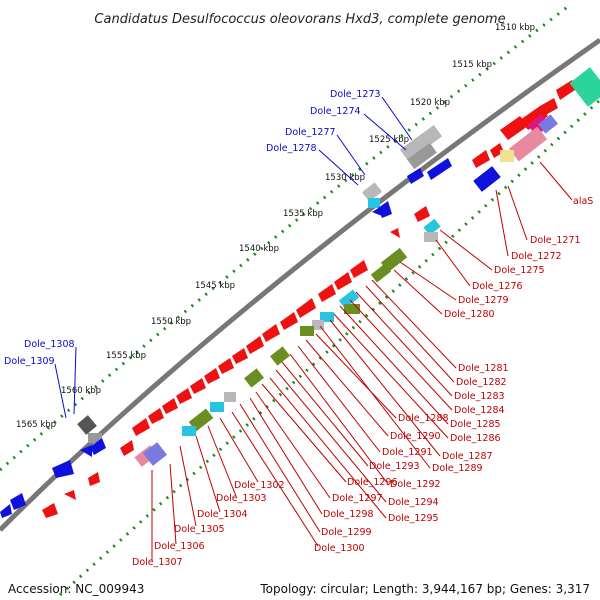  Describe the element at coordinates (407, 452) in the screenshot. I see `gene-label: Dole_1291` at that location.